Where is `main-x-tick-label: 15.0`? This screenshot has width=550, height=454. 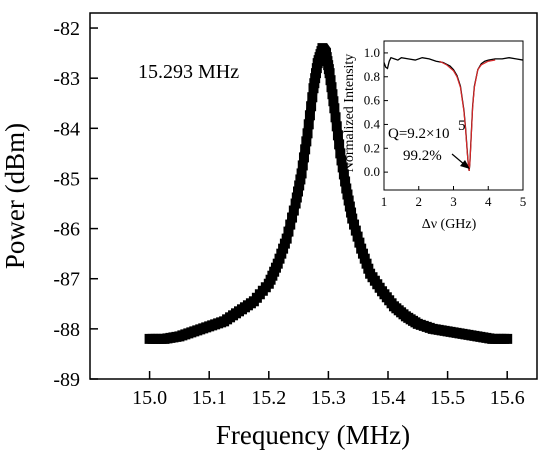 main-x-tick-label: 15.0 is located at coordinates (149, 398).